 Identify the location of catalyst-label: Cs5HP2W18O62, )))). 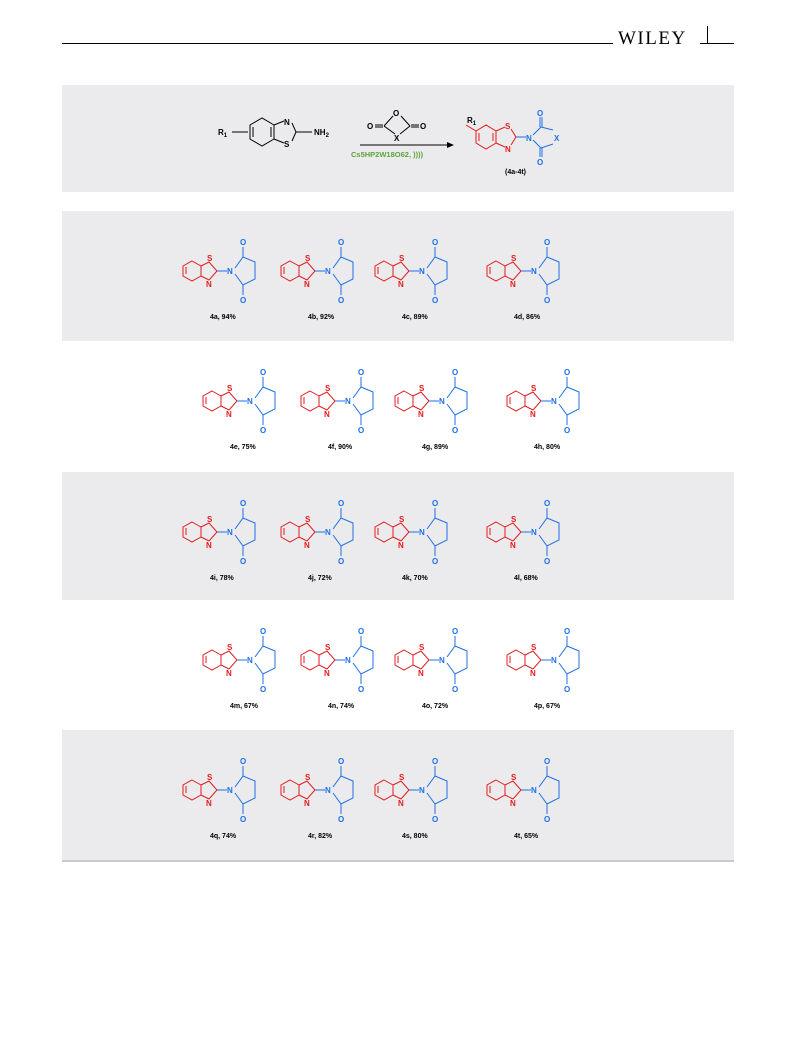
(387, 154).